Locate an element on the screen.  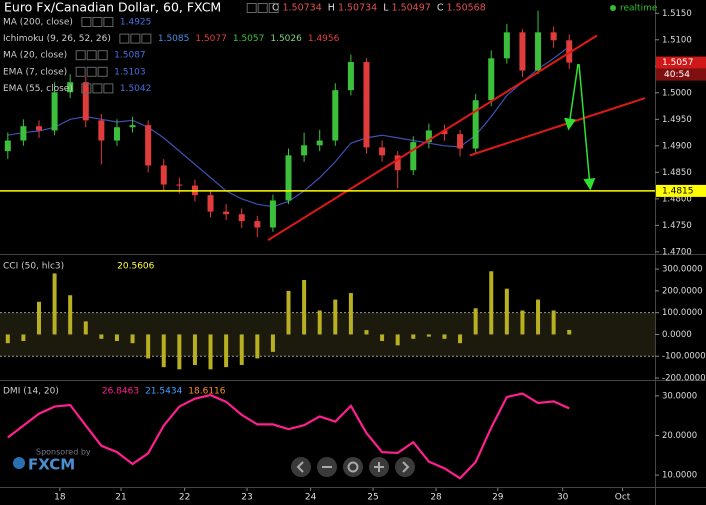
x-tick-label: 28 is located at coordinates (436, 498).